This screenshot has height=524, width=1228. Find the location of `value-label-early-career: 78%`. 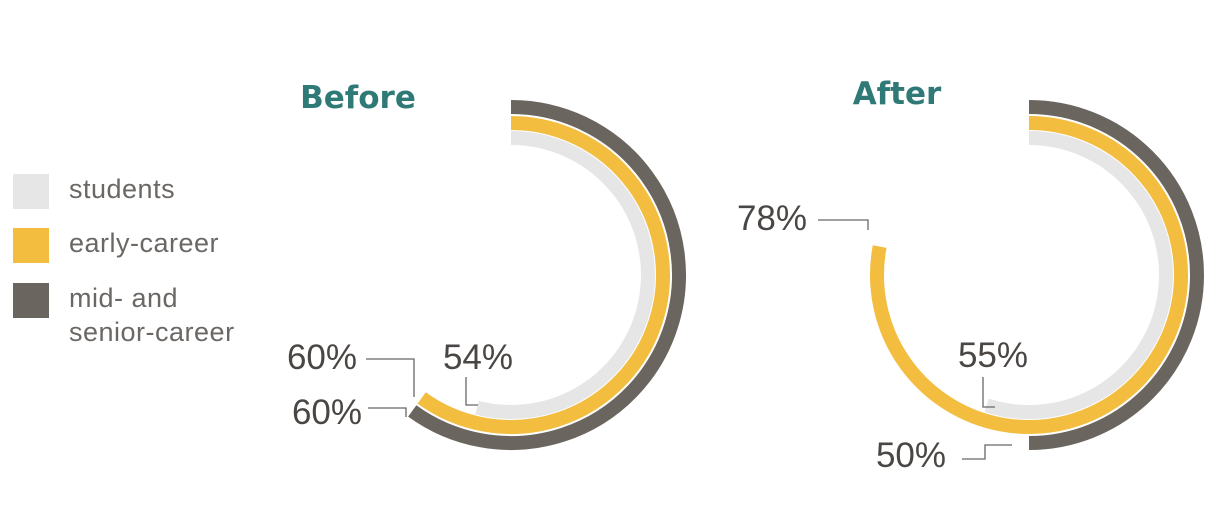

value-label-early-career: 78% is located at coordinates (772, 218).